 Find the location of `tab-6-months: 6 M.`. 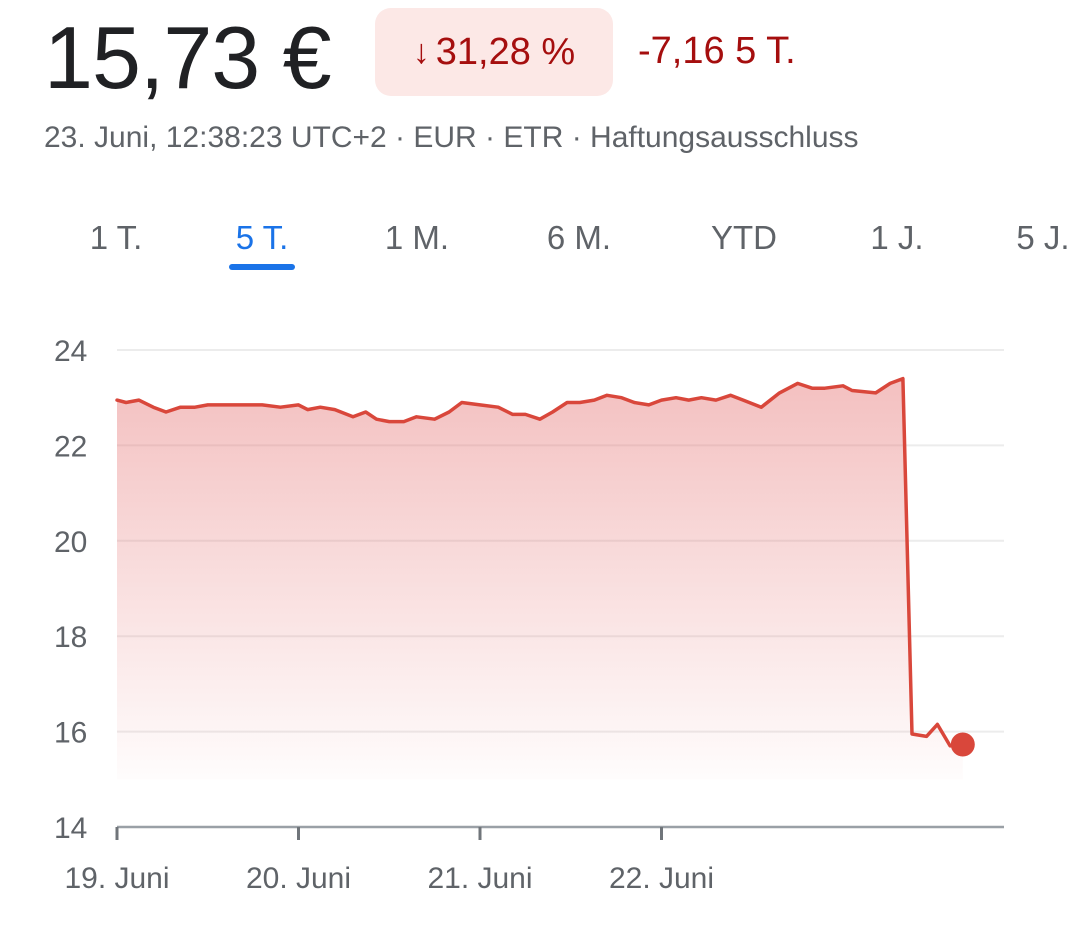

tab-6-months: 6 M. is located at coordinates (579, 237).